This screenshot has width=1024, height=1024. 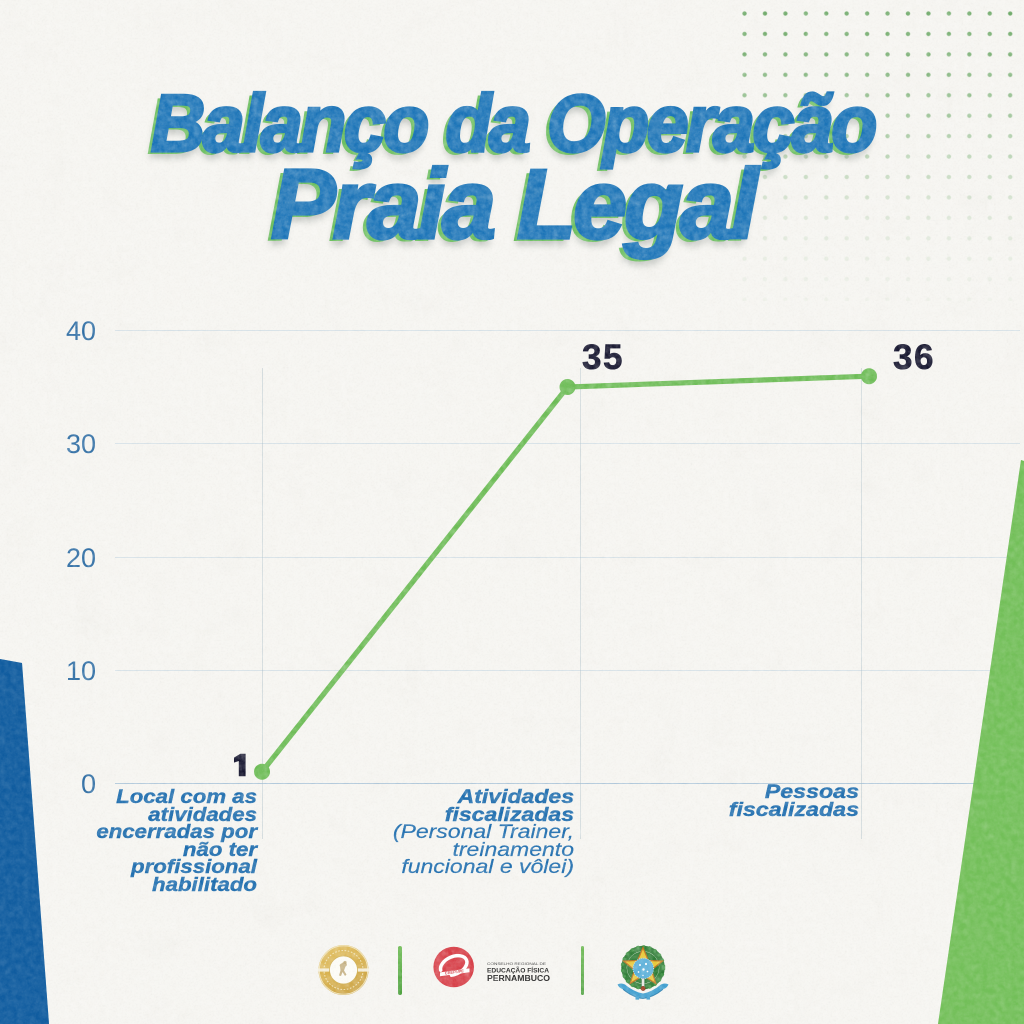 What do you see at coordinates (518, 978) in the screenshot?
I see `svg-text: PERNAMBUCO` at bounding box center [518, 978].